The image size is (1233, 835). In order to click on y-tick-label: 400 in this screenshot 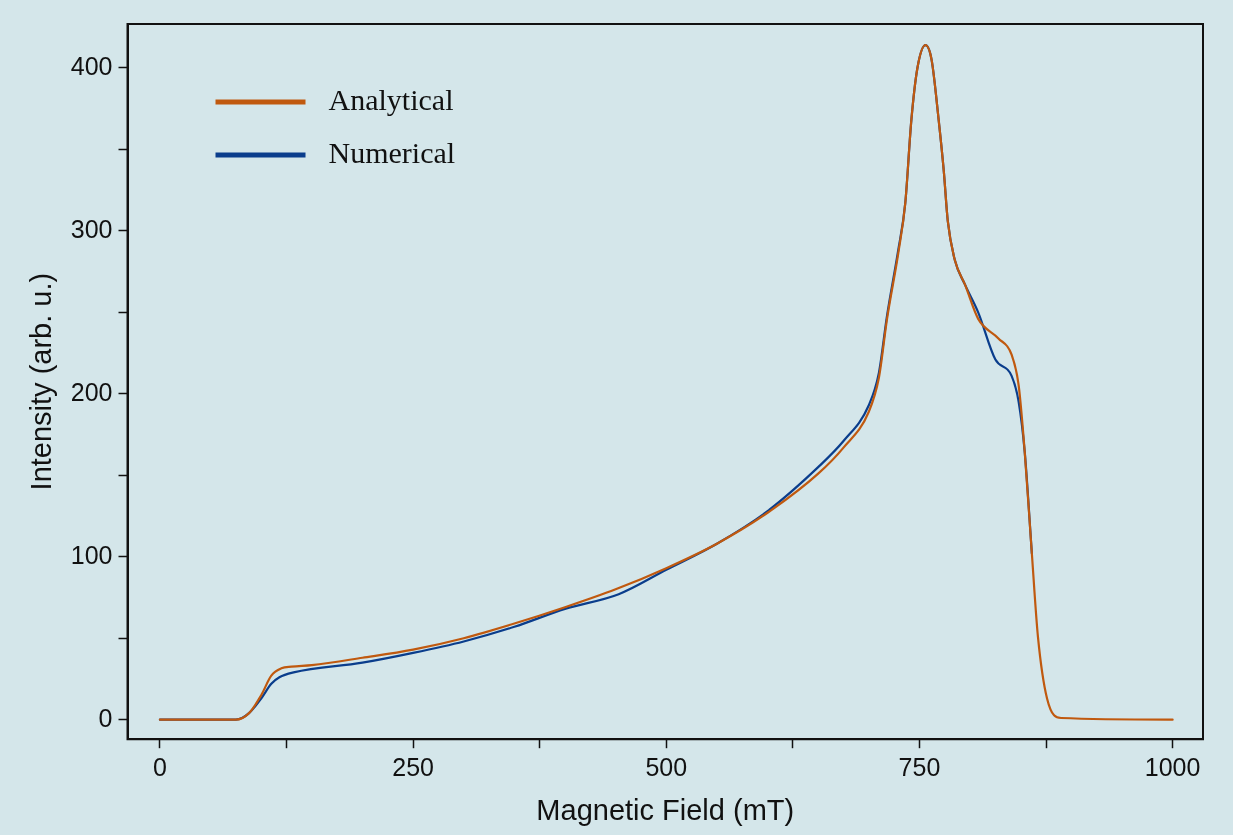, I will do `click(91, 65)`.